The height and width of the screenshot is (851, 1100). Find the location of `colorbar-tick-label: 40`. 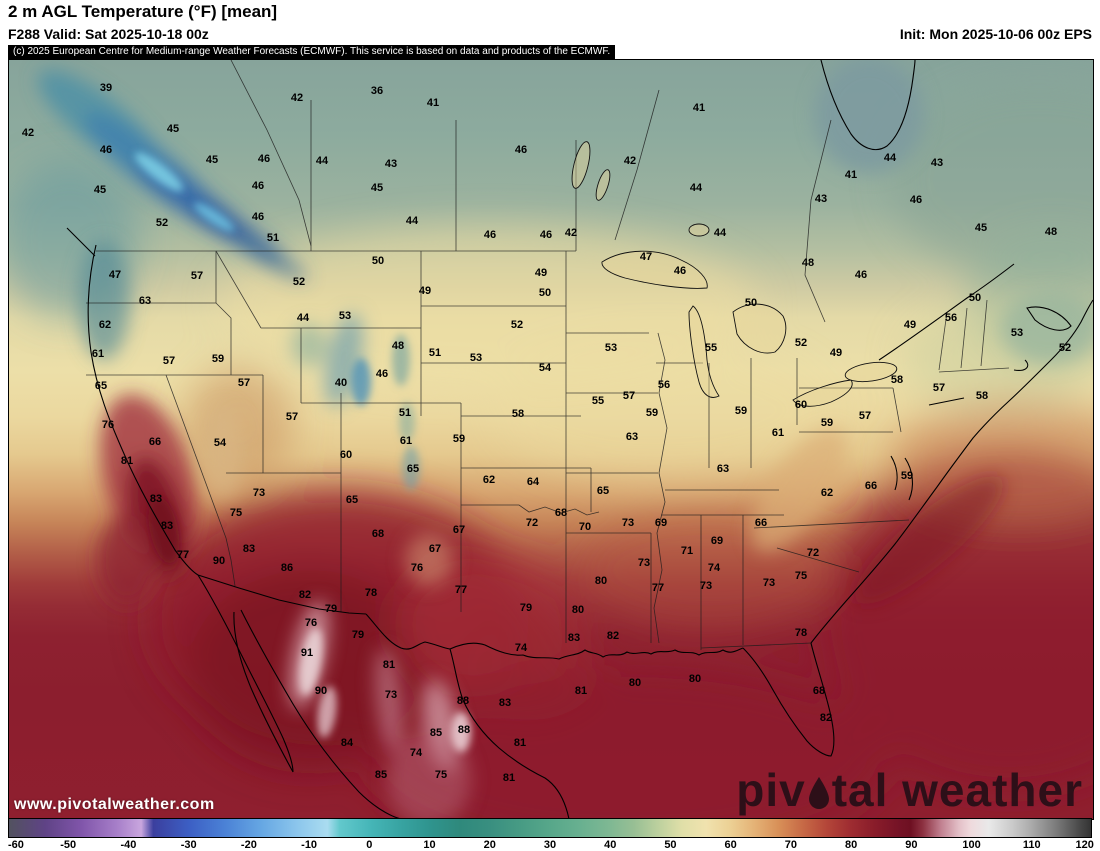

colorbar-tick-label: 40 is located at coordinates (610, 845).